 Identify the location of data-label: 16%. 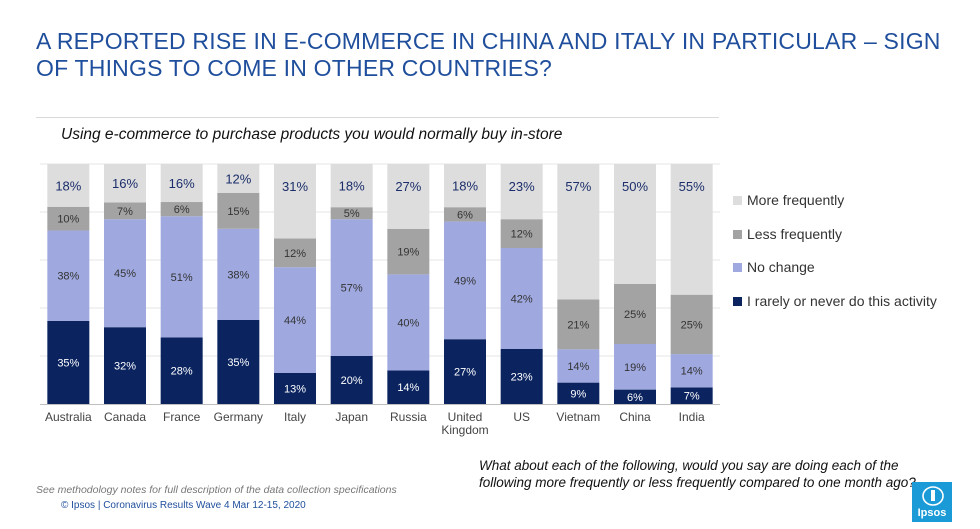
(125, 183).